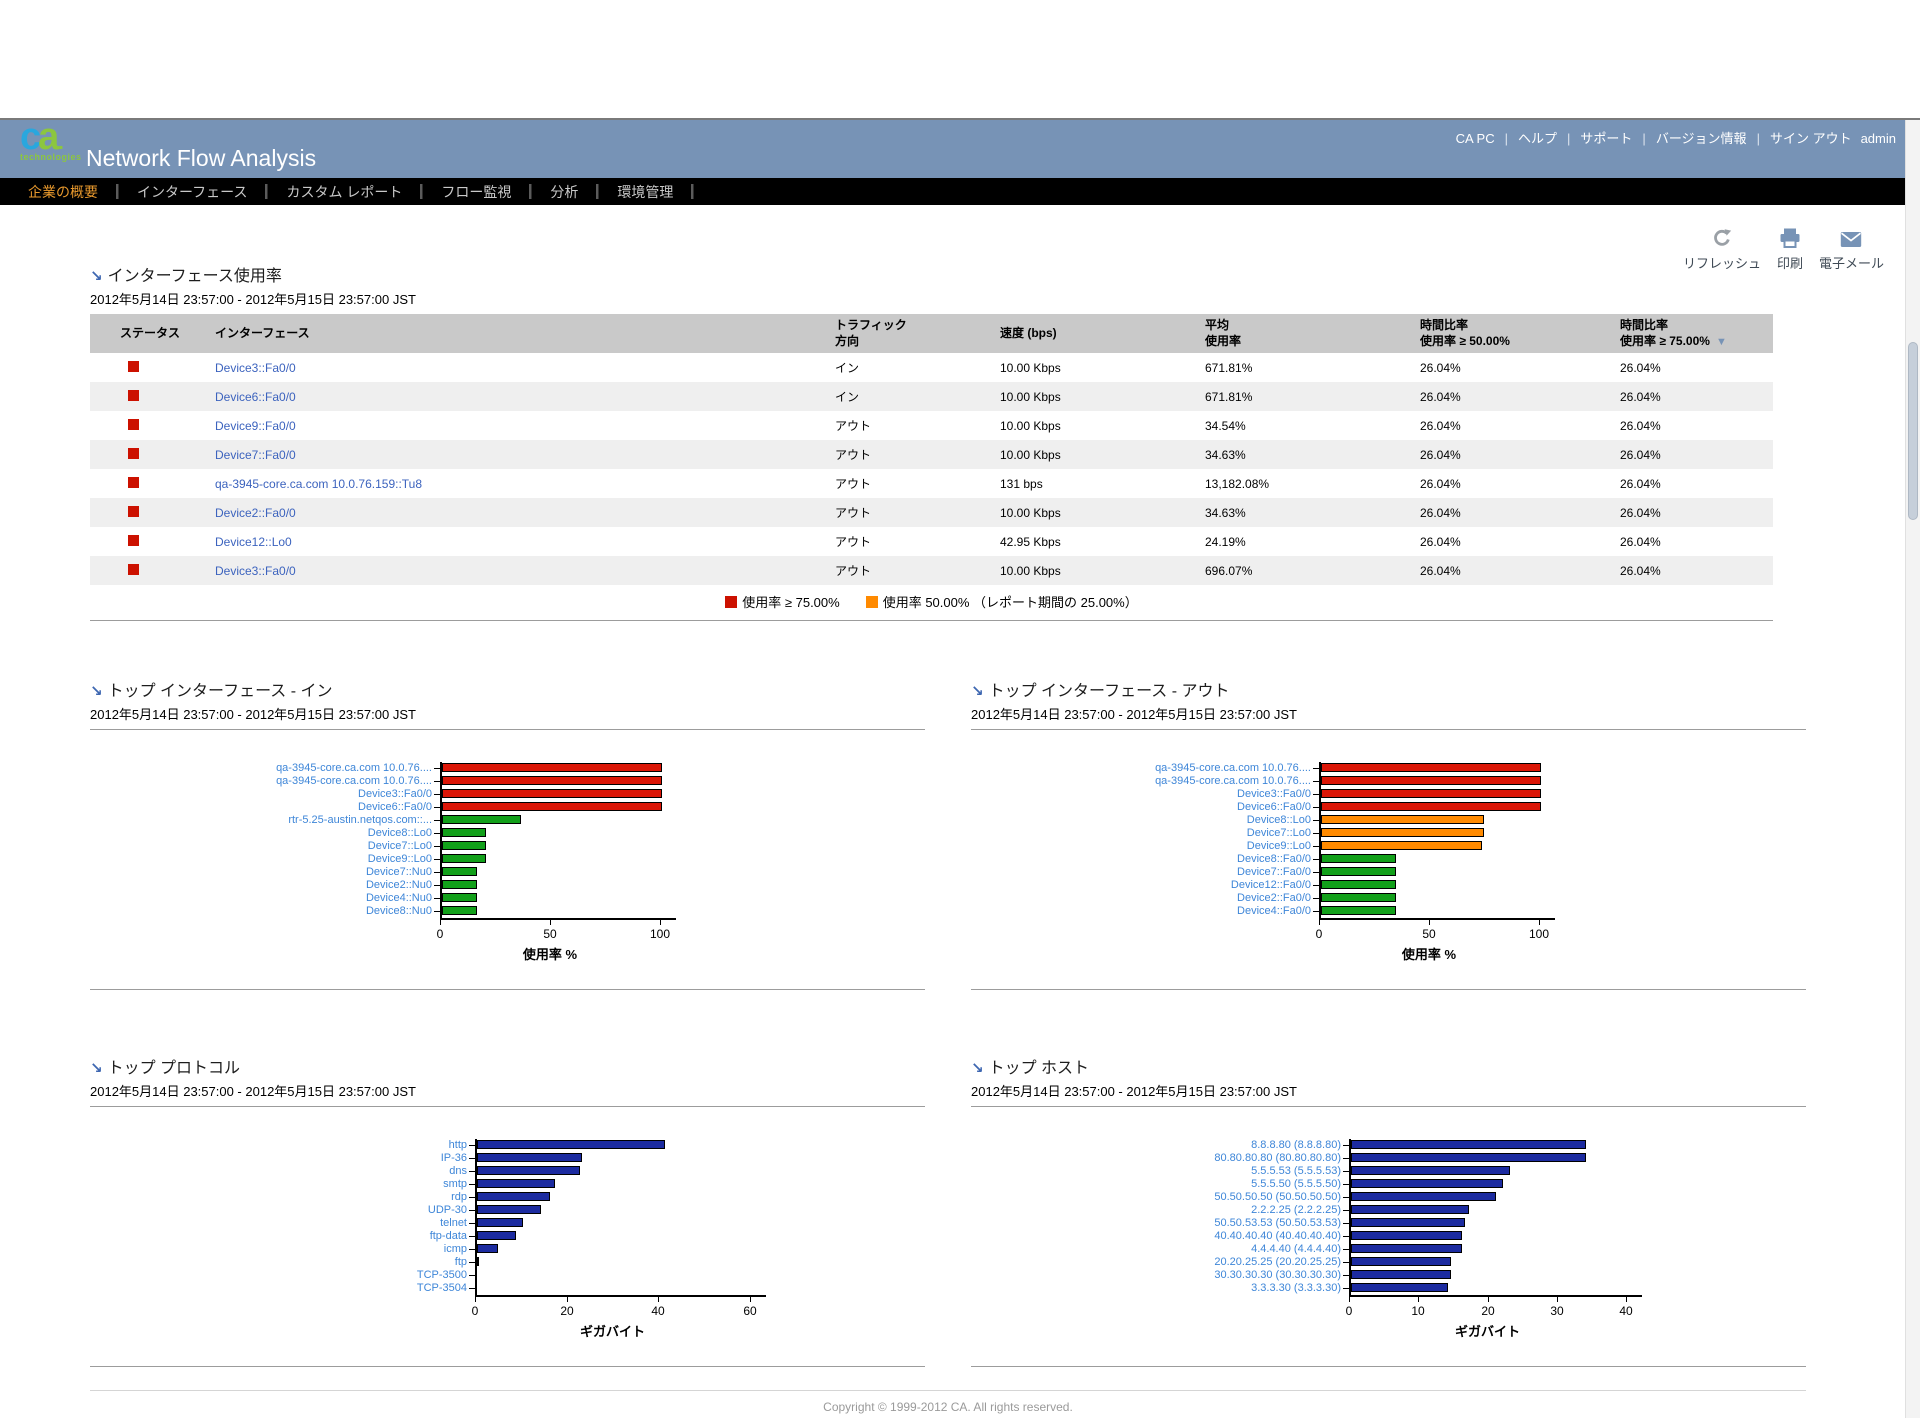 This screenshot has height=1418, width=1920. I want to click on interface-link: Device6::Fa0/0, so click(255, 396).